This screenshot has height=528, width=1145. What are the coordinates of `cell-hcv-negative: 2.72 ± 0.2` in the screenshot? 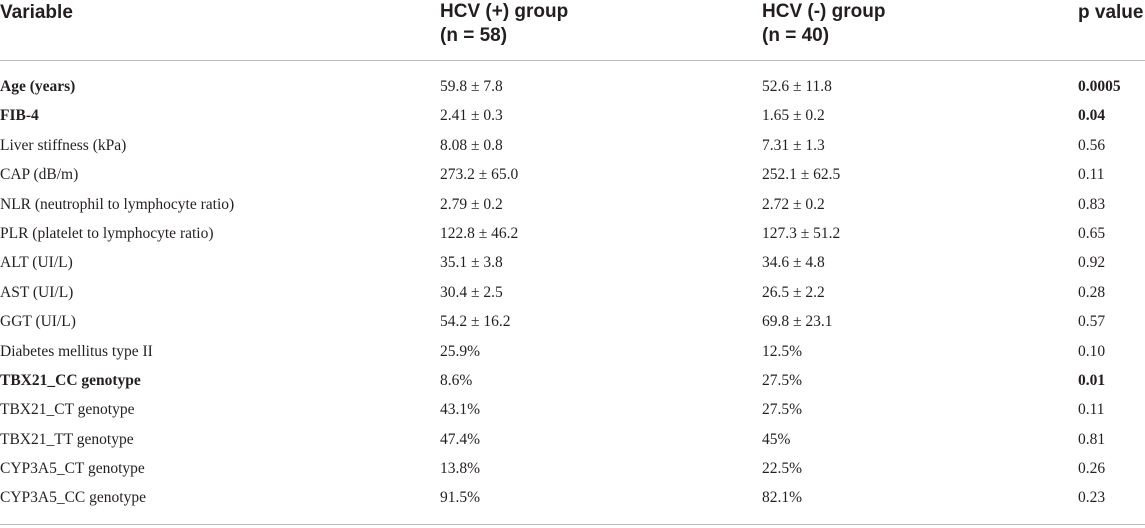 It's located at (793, 204).